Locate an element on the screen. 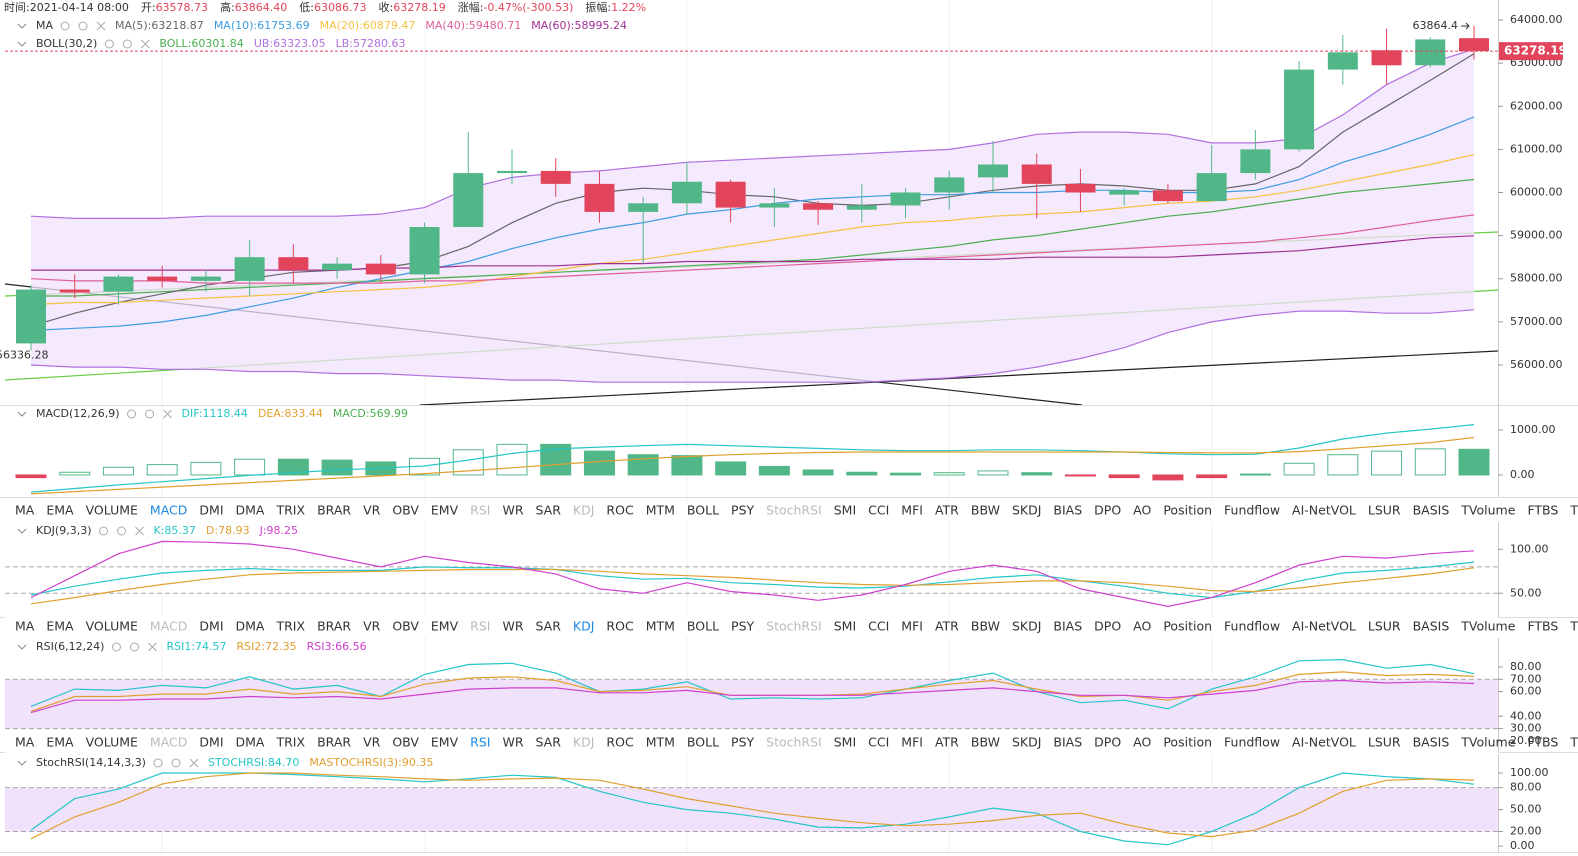  indicator-tab: ATR is located at coordinates (947, 626).